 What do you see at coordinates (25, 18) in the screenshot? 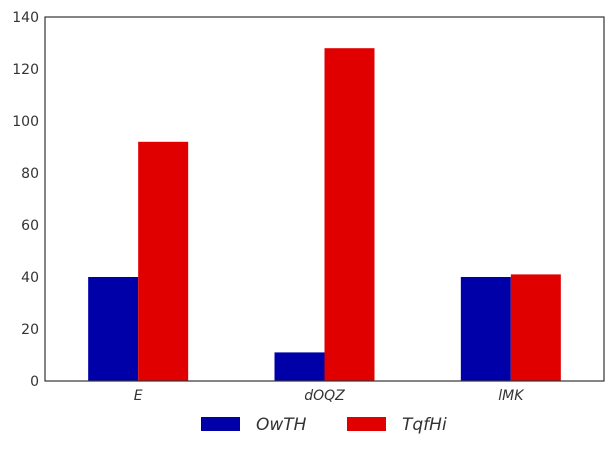
I see `y-tick-label: 140` at bounding box center [25, 18].